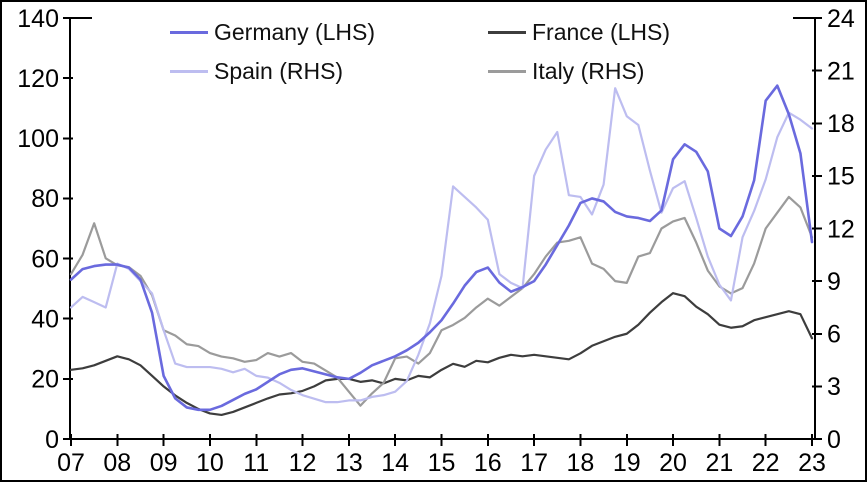 This screenshot has height=482, width=867. I want to click on legend-item-italy: Italy (RHS), so click(566, 71).